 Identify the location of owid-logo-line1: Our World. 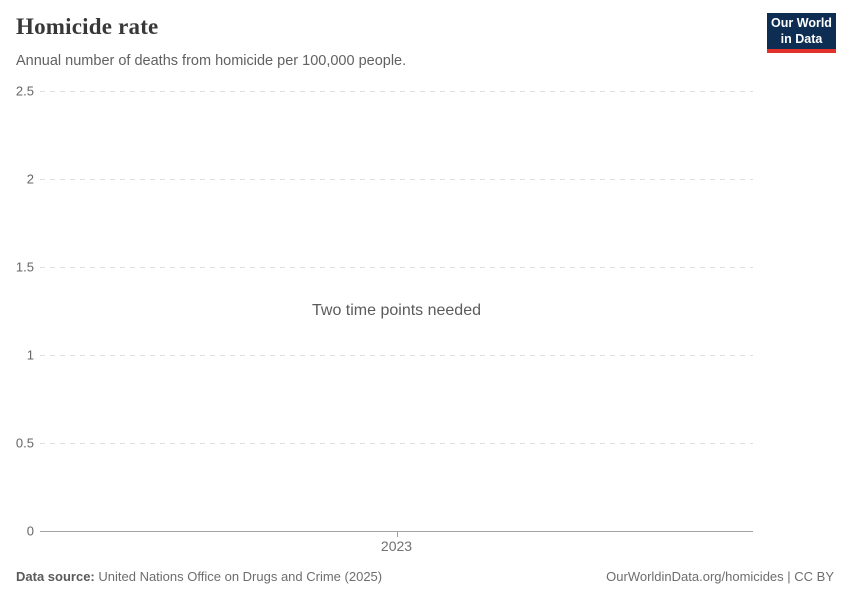
(801, 23).